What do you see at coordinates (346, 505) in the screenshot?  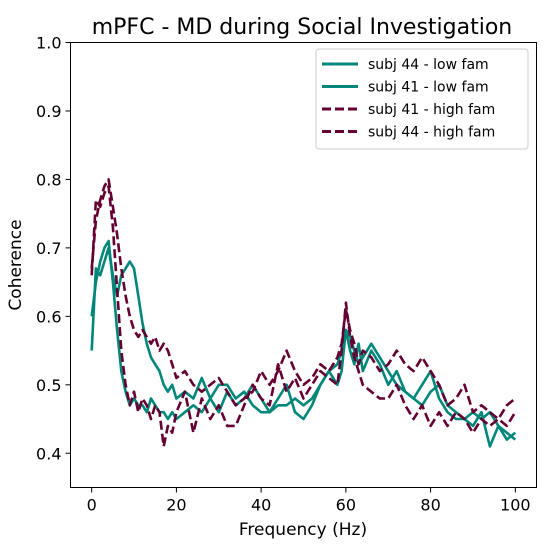 I see `x-tick-label: 60` at bounding box center [346, 505].